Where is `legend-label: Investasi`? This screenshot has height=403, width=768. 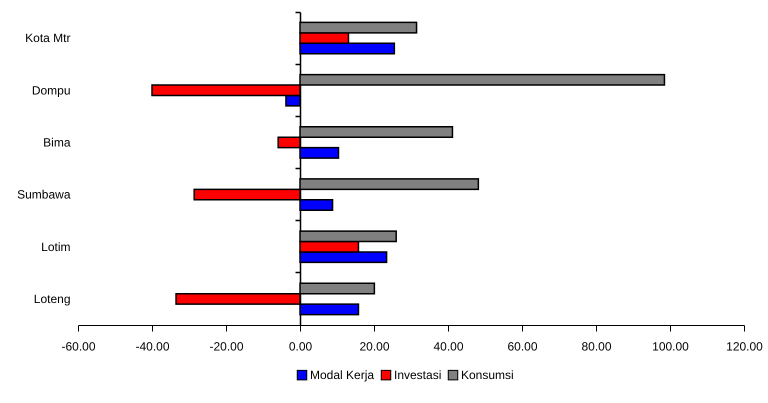
legend-label: Investasi is located at coordinates (418, 375).